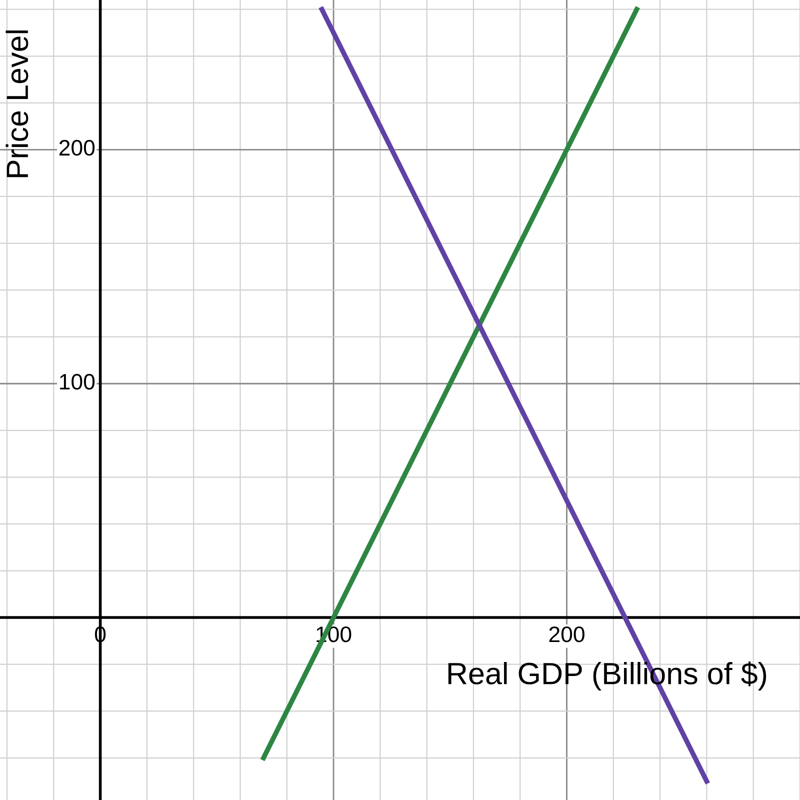 The height and width of the screenshot is (800, 800). I want to click on y-axis-title: Price Level, so click(17, 104).